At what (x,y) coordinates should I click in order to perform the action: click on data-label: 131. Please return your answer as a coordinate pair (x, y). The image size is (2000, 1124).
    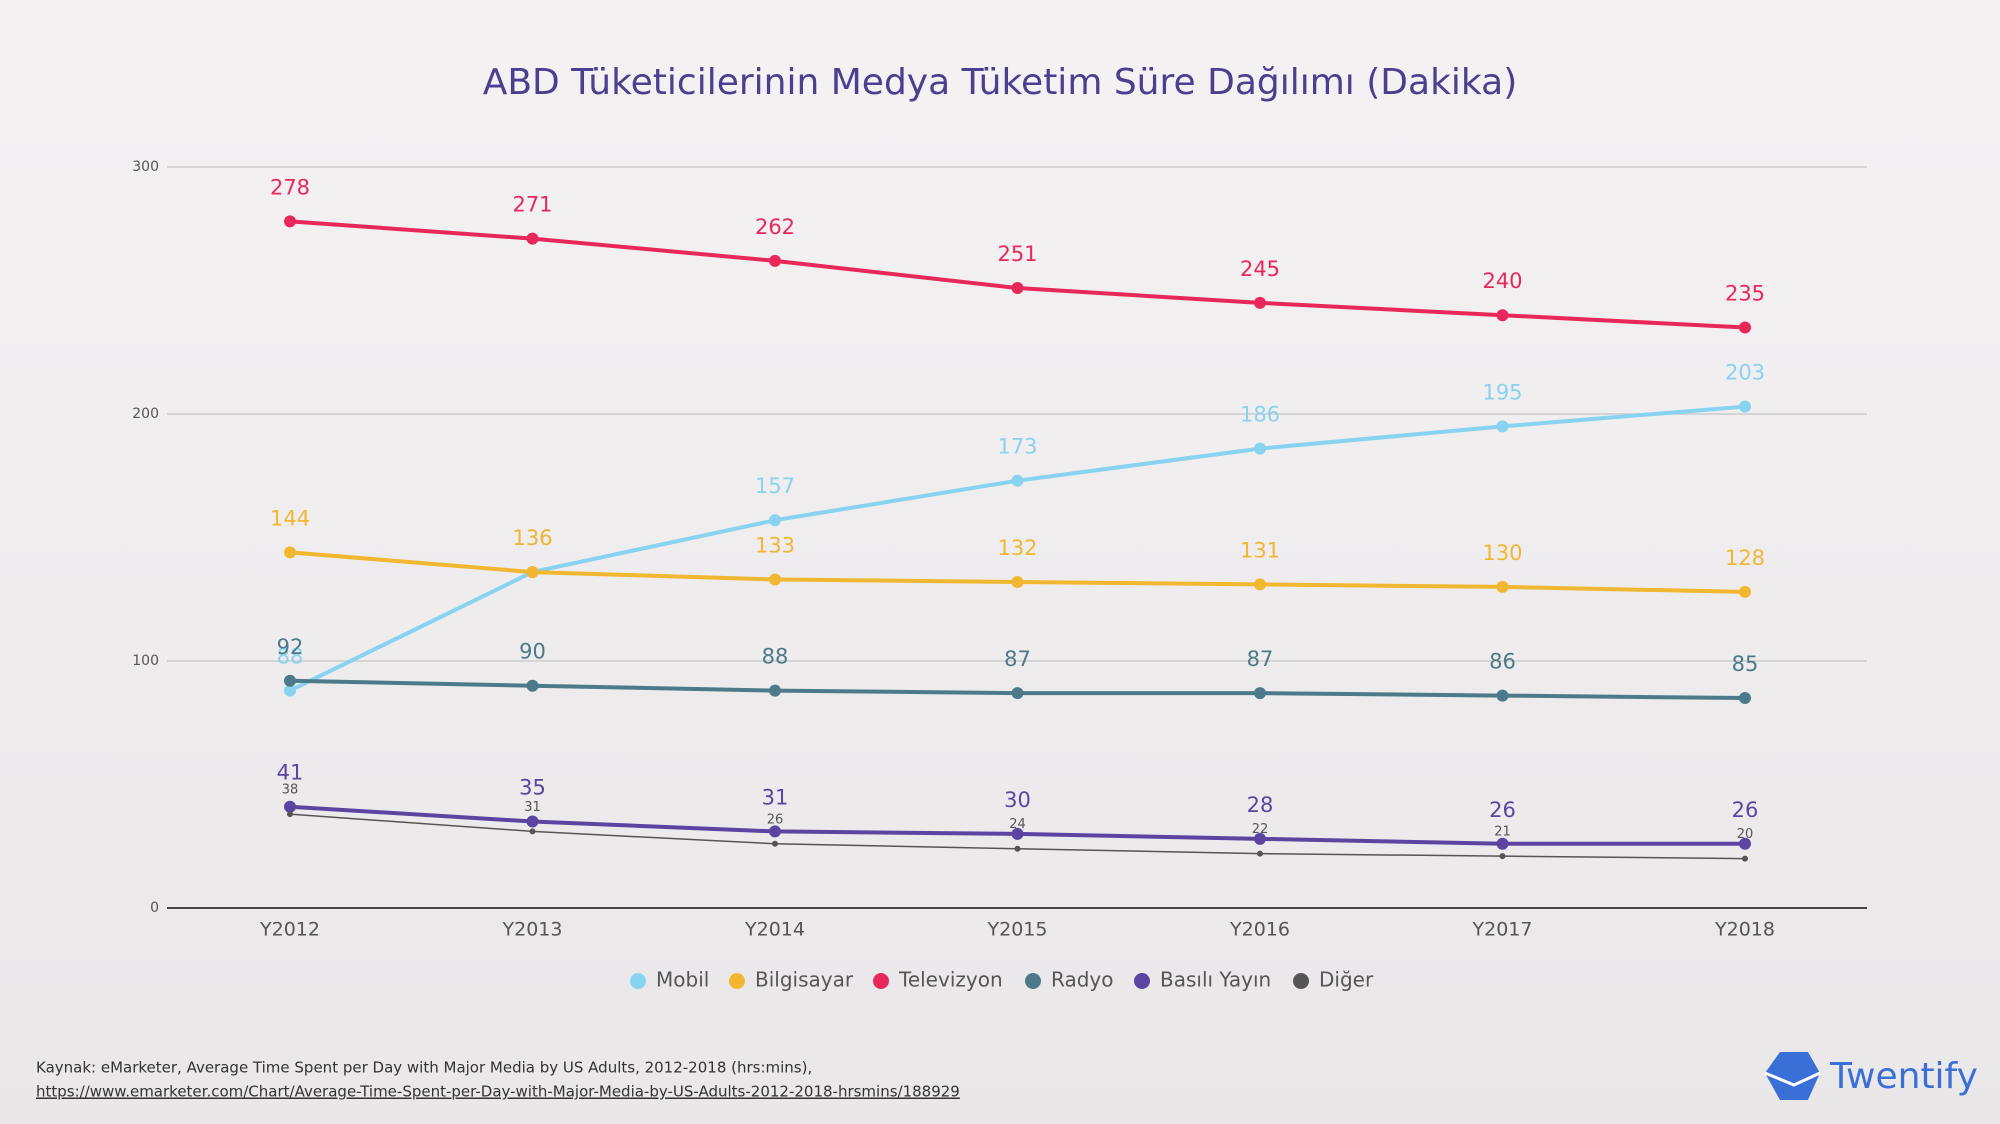
    Looking at the image, I should click on (1260, 550).